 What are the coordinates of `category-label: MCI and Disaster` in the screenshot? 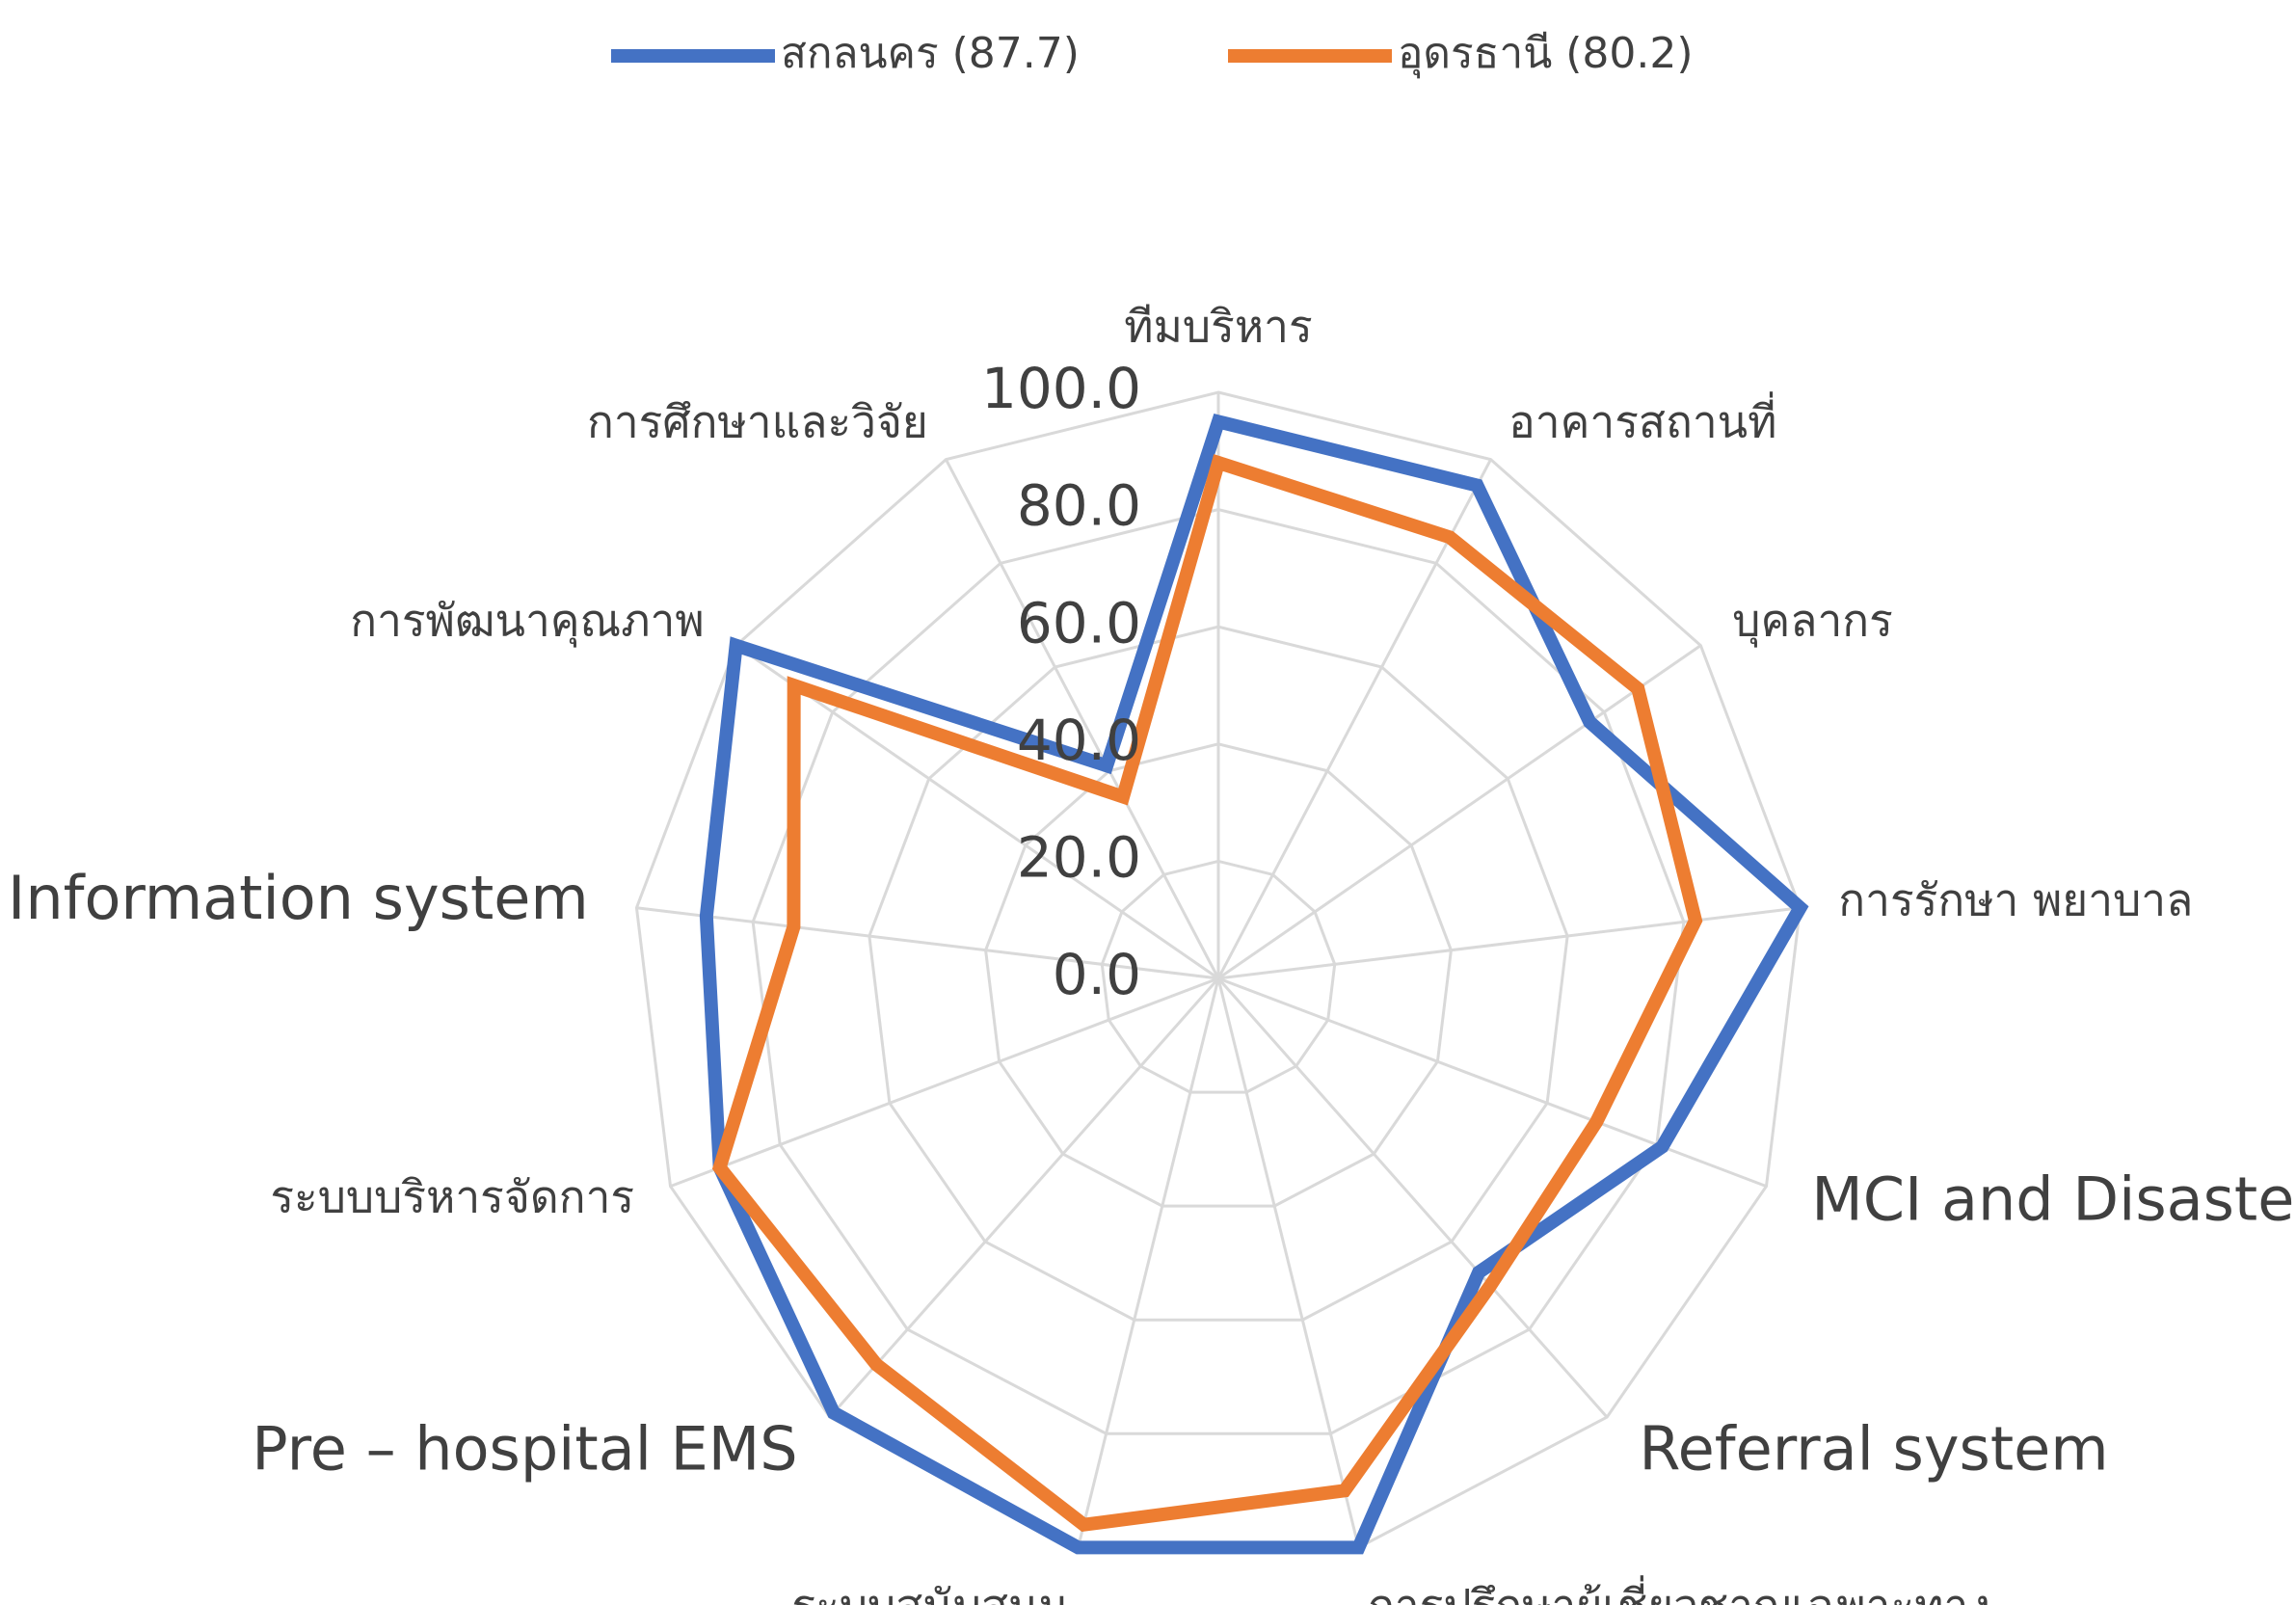 It's located at (2054, 1199).